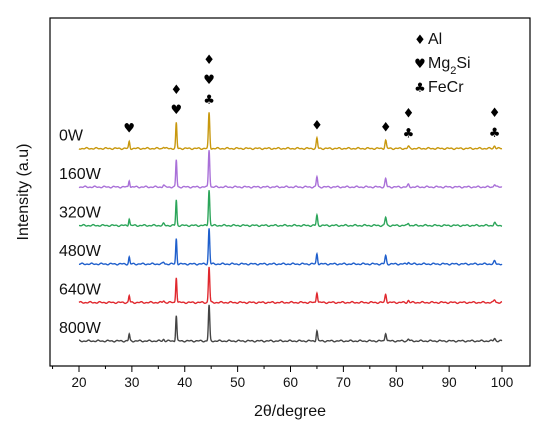  What do you see at coordinates (78, 382) in the screenshot?
I see `x-tick-label: 20` at bounding box center [78, 382].